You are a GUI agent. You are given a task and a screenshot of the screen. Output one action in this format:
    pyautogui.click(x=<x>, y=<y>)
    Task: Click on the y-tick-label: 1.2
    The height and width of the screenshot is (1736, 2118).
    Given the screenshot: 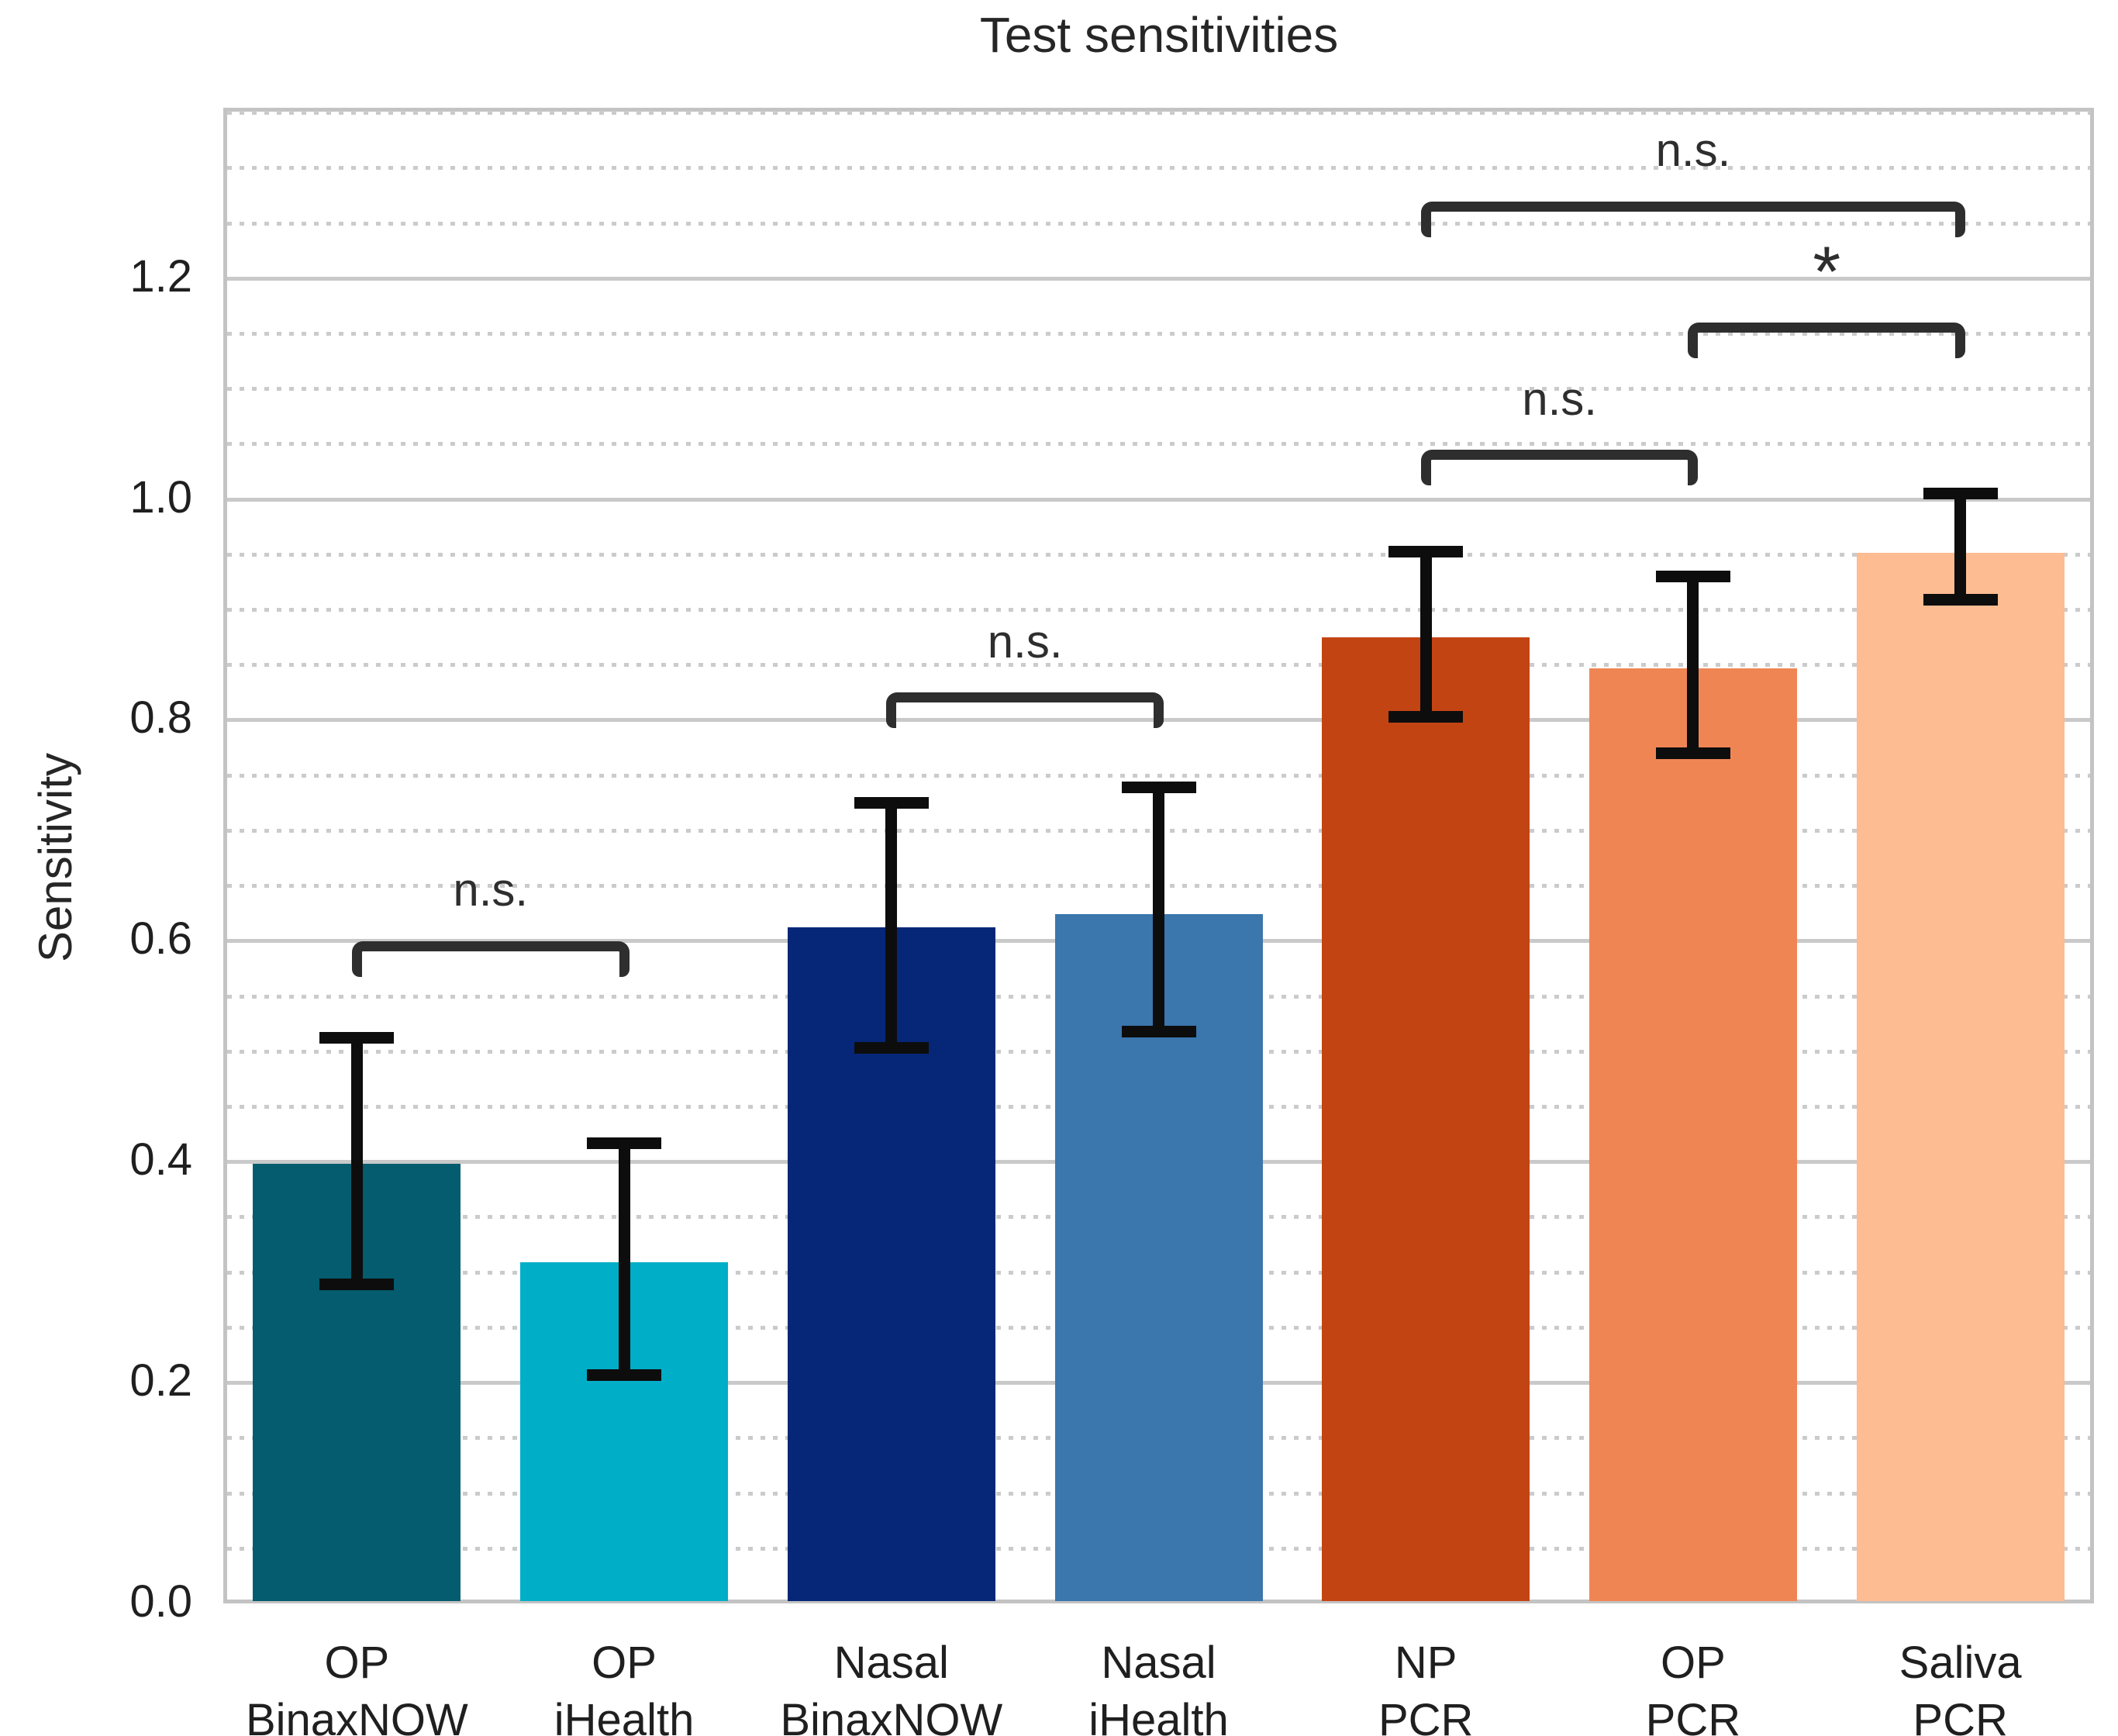 What is the action you would take?
    pyautogui.click(x=160, y=276)
    